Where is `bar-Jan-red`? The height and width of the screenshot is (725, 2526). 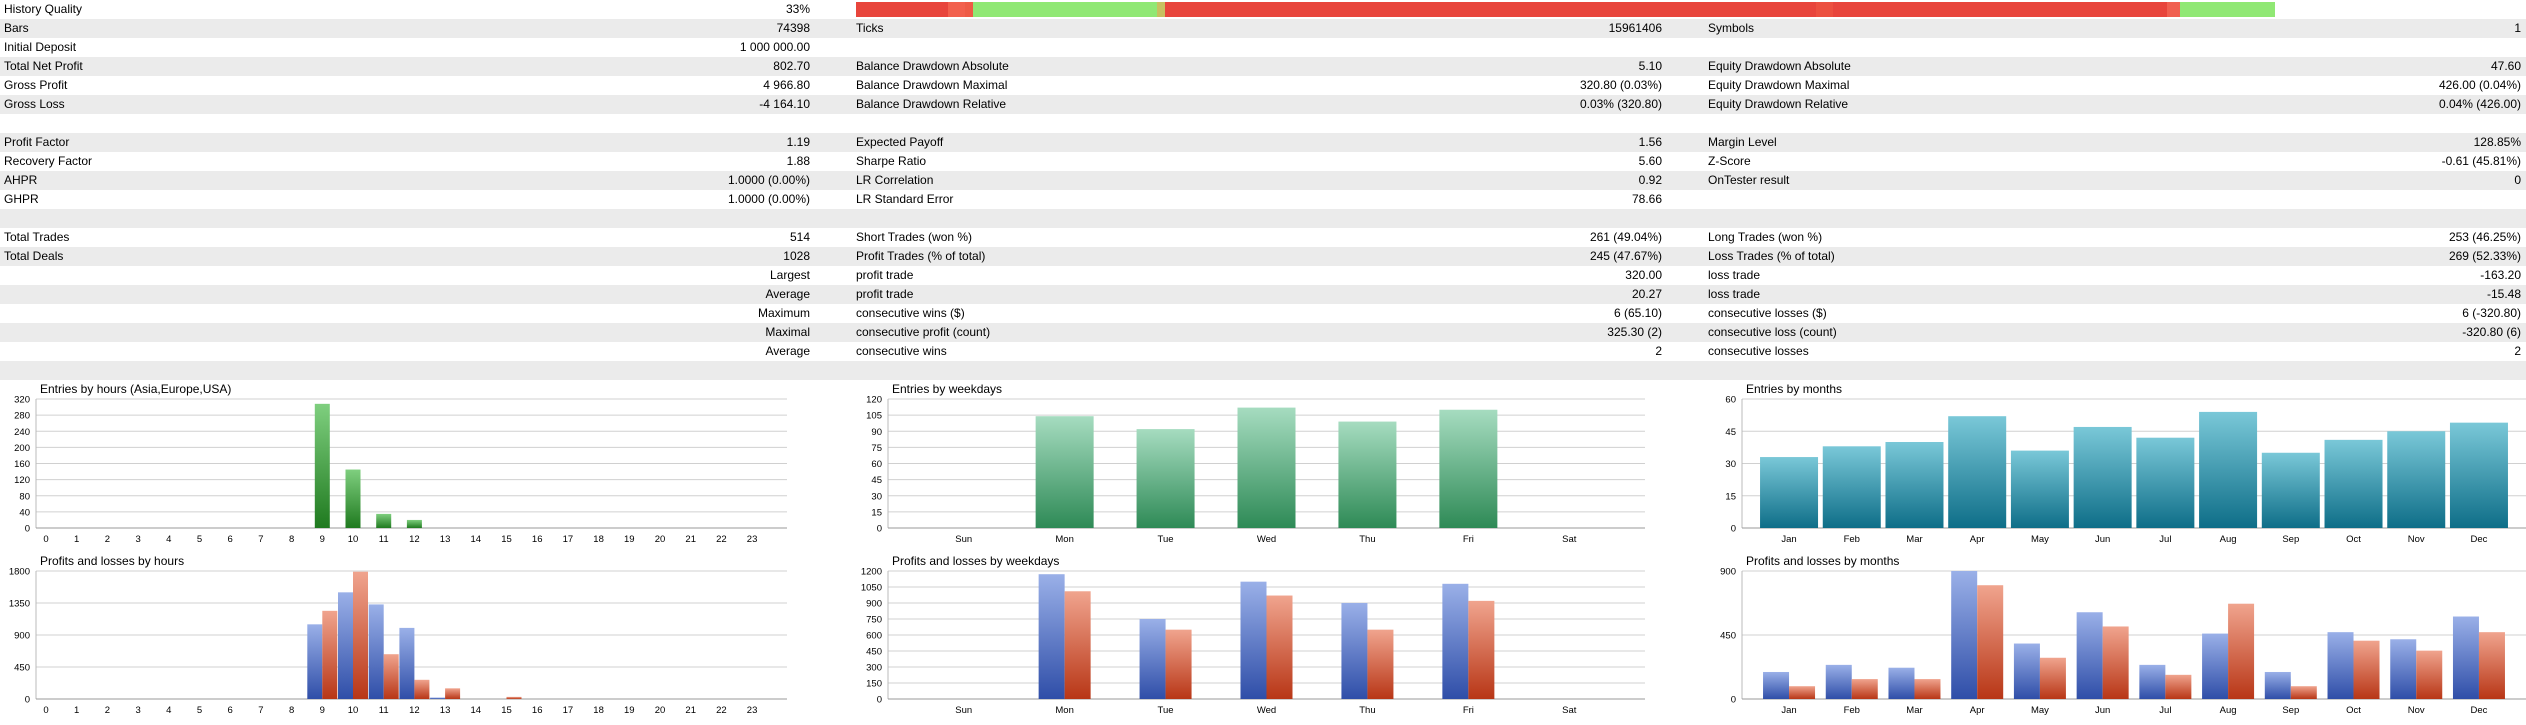 bar-Jan-red is located at coordinates (1802, 692).